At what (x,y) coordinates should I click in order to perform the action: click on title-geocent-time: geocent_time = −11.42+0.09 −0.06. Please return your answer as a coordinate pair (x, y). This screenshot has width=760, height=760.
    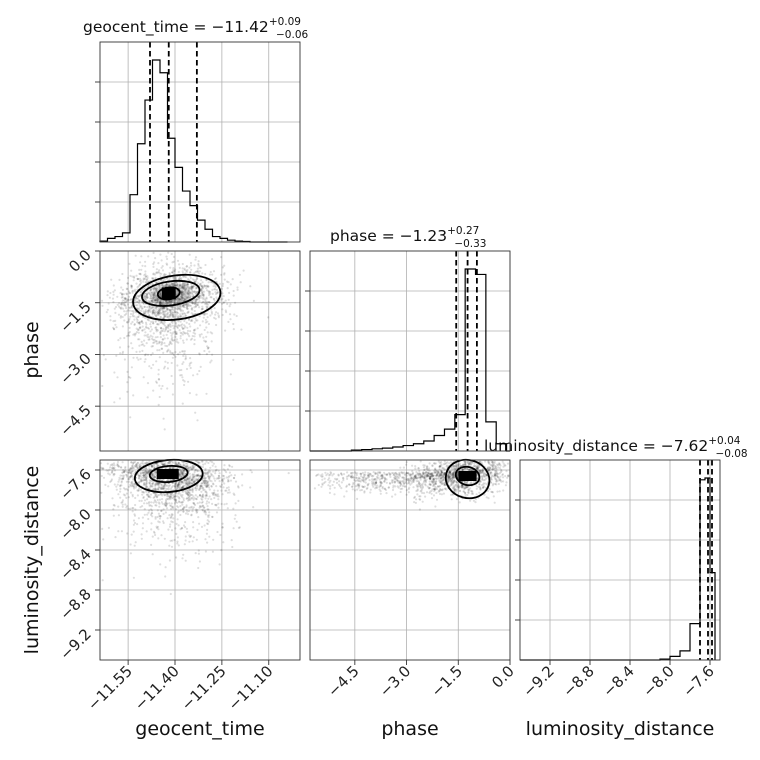
    Looking at the image, I should click on (195, 28).